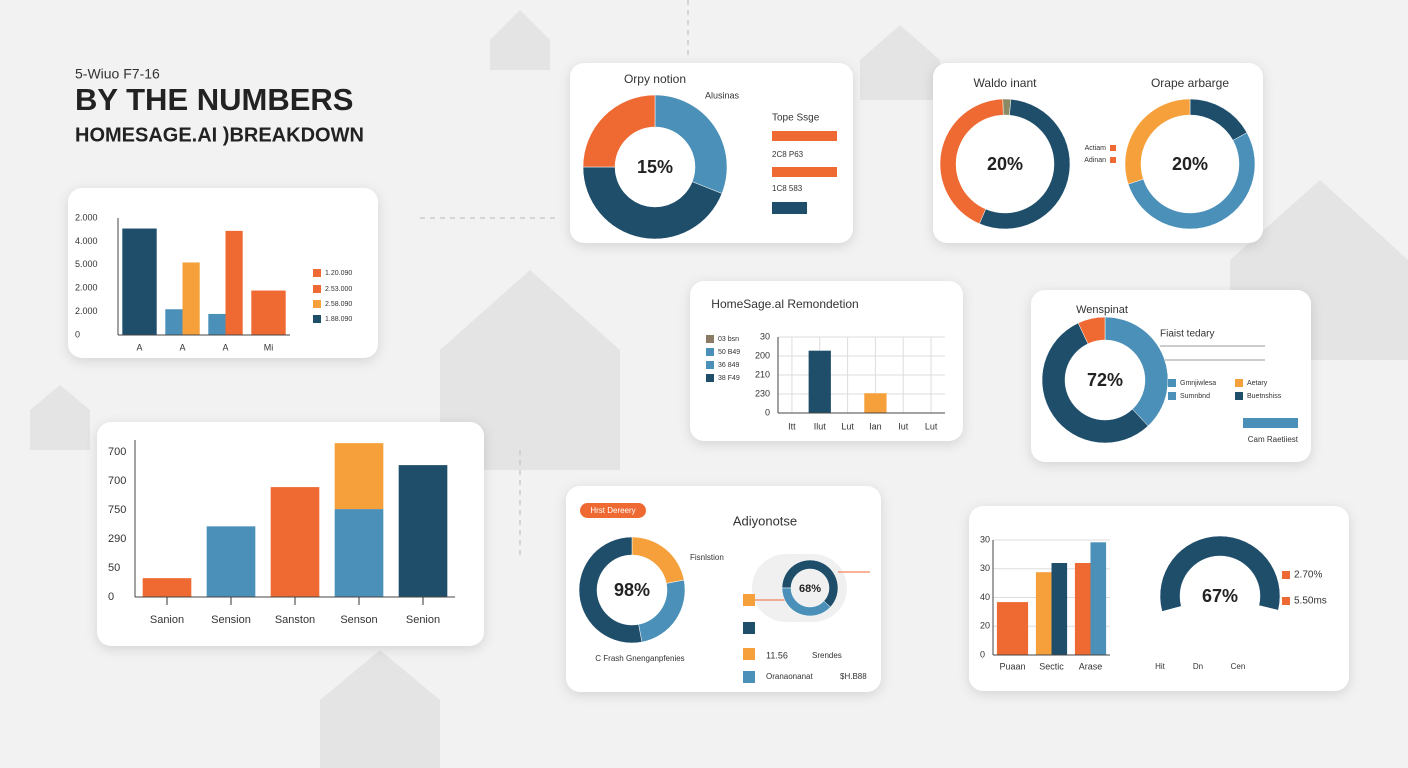 The width and height of the screenshot is (1408, 768). I want to click on x-tick-label: Senion, so click(423, 620).